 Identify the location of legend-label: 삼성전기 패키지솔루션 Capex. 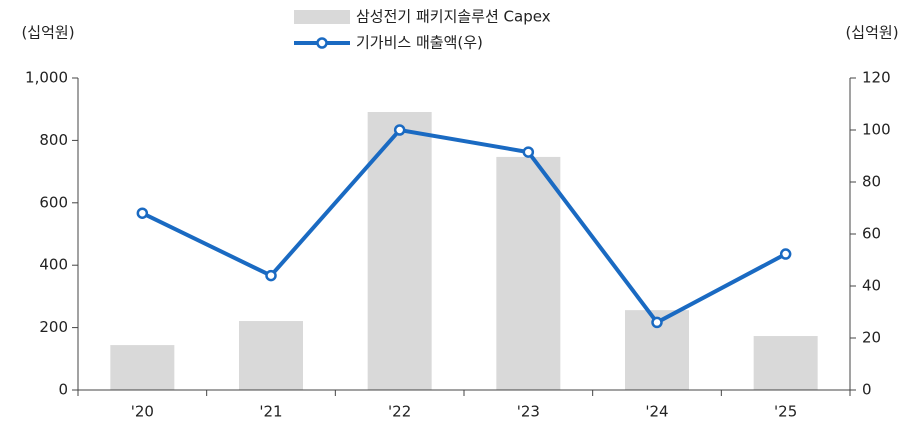
(453, 17).